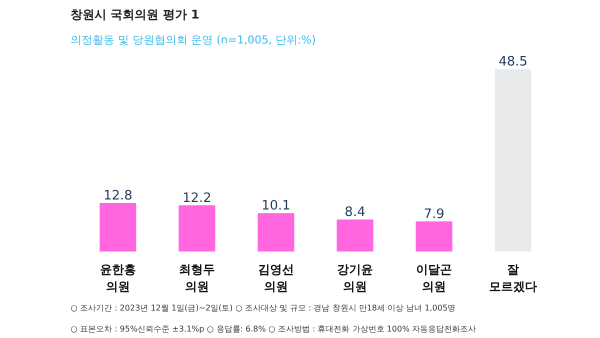  What do you see at coordinates (355, 278) in the screenshot?
I see `x-tick-label: 강기윤 의원` at bounding box center [355, 278].